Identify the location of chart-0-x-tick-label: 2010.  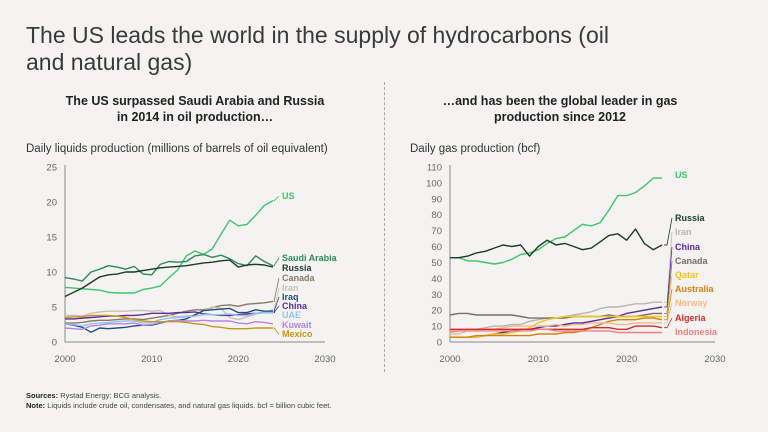
(151, 359).